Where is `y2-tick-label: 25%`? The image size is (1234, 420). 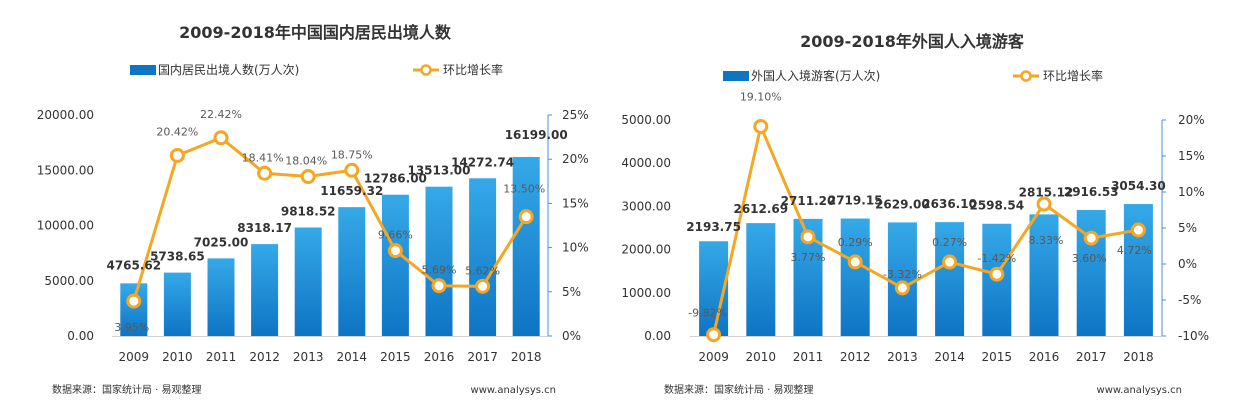
y2-tick-label: 25% is located at coordinates (575, 115).